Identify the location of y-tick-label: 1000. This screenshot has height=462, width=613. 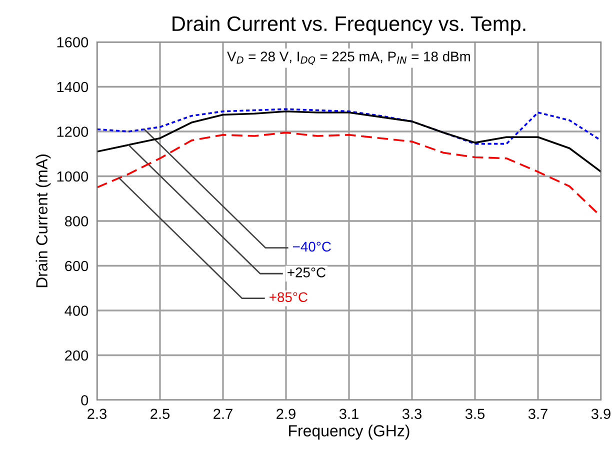
(72, 176).